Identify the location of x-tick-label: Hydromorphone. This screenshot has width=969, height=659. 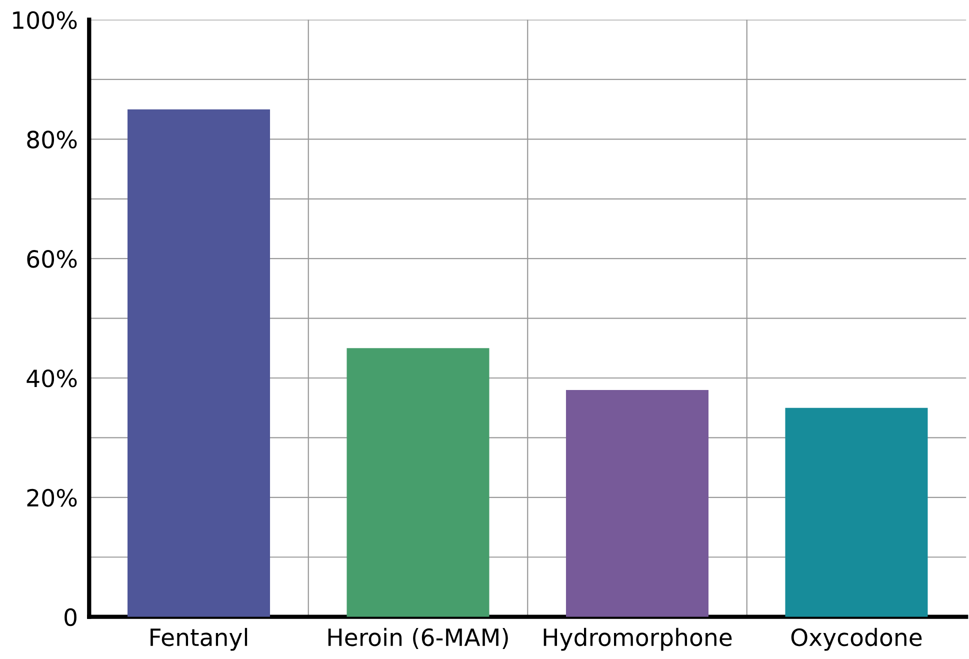
(638, 639).